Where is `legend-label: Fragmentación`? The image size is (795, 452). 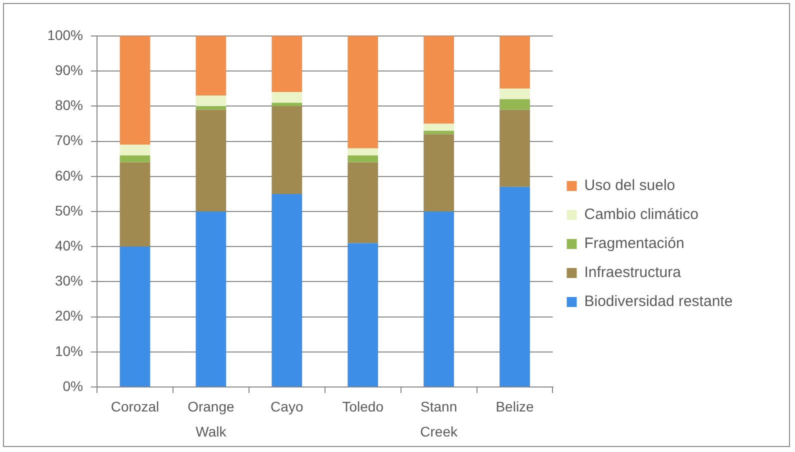 legend-label: Fragmentación is located at coordinates (634, 243).